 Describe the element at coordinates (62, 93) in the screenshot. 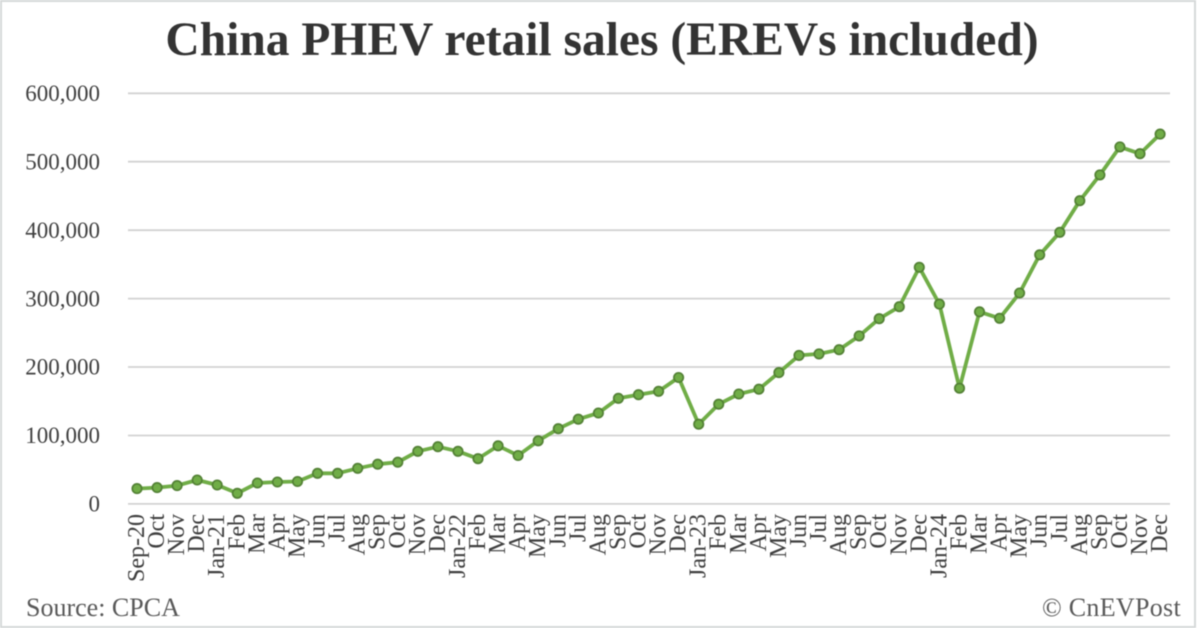

I see `svg-text: 600,000` at that location.